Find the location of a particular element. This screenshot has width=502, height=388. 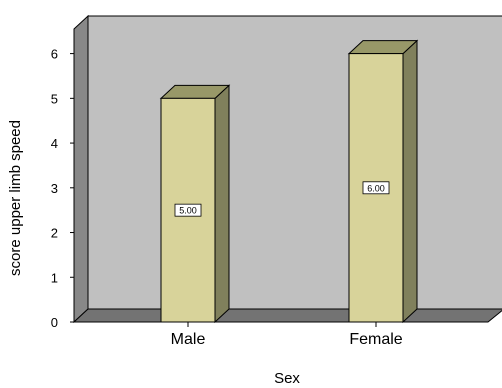

y-axis: 0 1 2 3 4 5 6 is located at coordinates (62, 188).